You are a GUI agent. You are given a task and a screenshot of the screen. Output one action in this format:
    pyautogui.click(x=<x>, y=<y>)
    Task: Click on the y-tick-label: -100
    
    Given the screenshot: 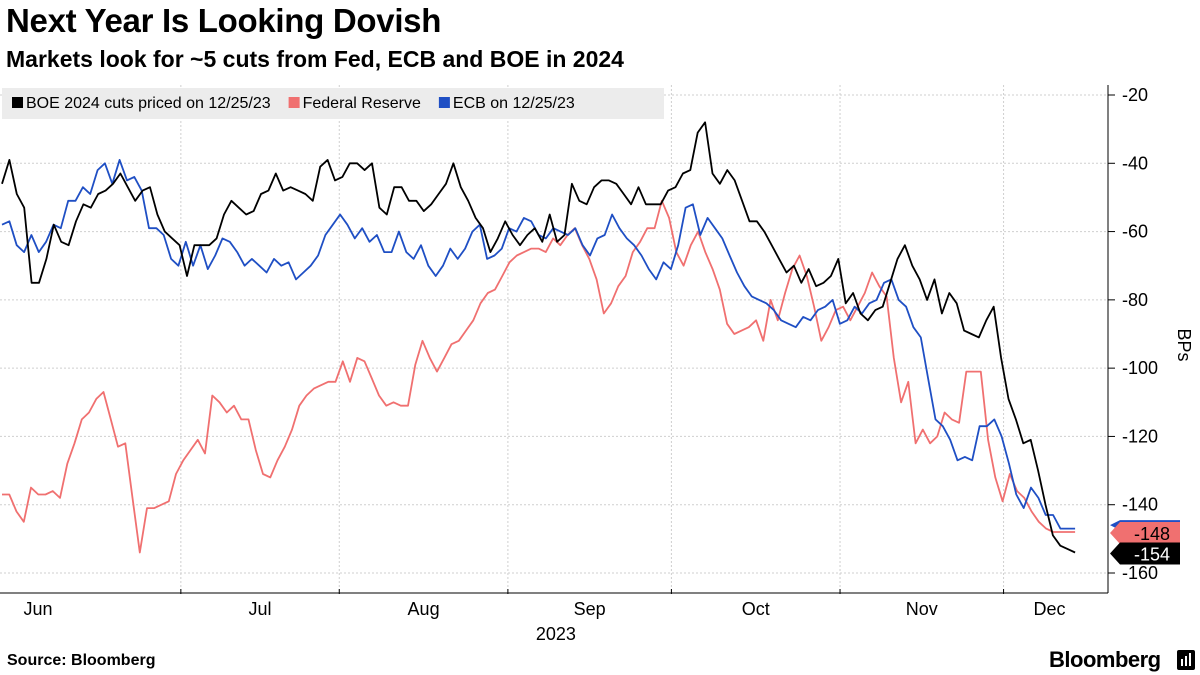 What is the action you would take?
    pyautogui.click(x=1140, y=368)
    